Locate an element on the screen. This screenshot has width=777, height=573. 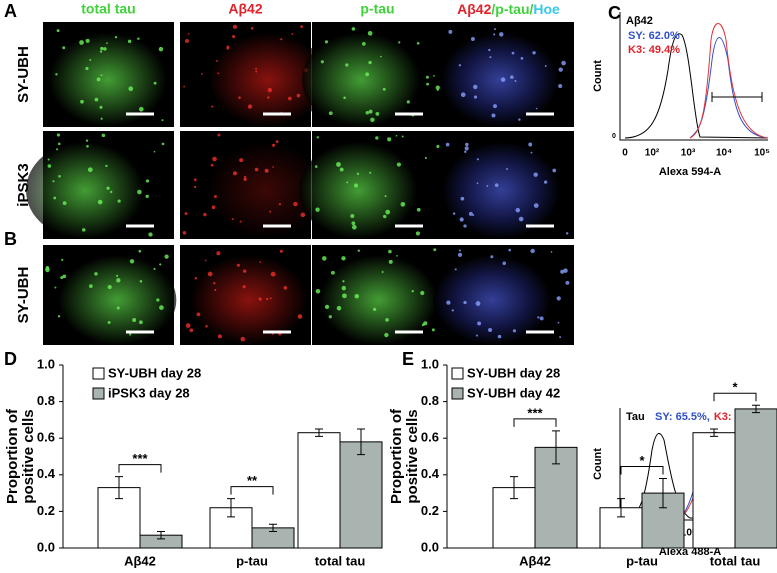
gate is located at coordinates (737, 97).